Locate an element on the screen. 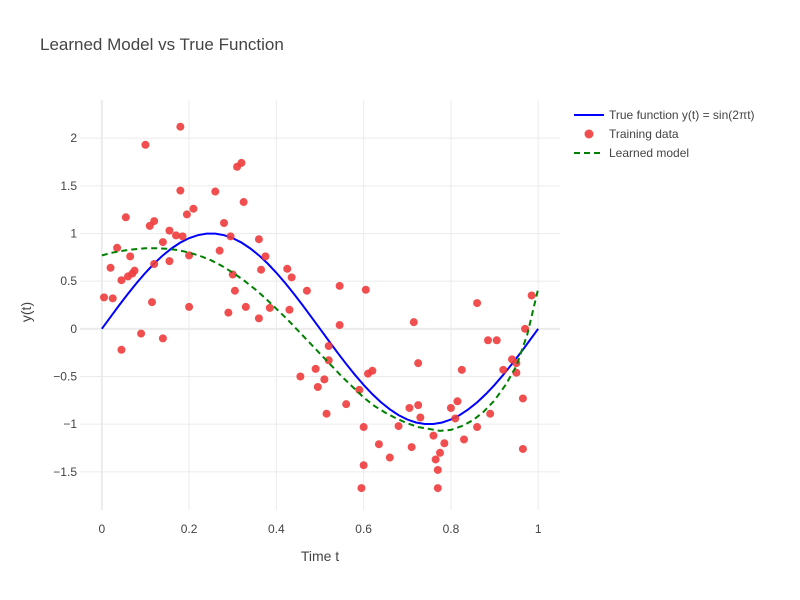 This screenshot has height=600, width=800. legend-item-training-data: Training data is located at coordinates (631, 134).